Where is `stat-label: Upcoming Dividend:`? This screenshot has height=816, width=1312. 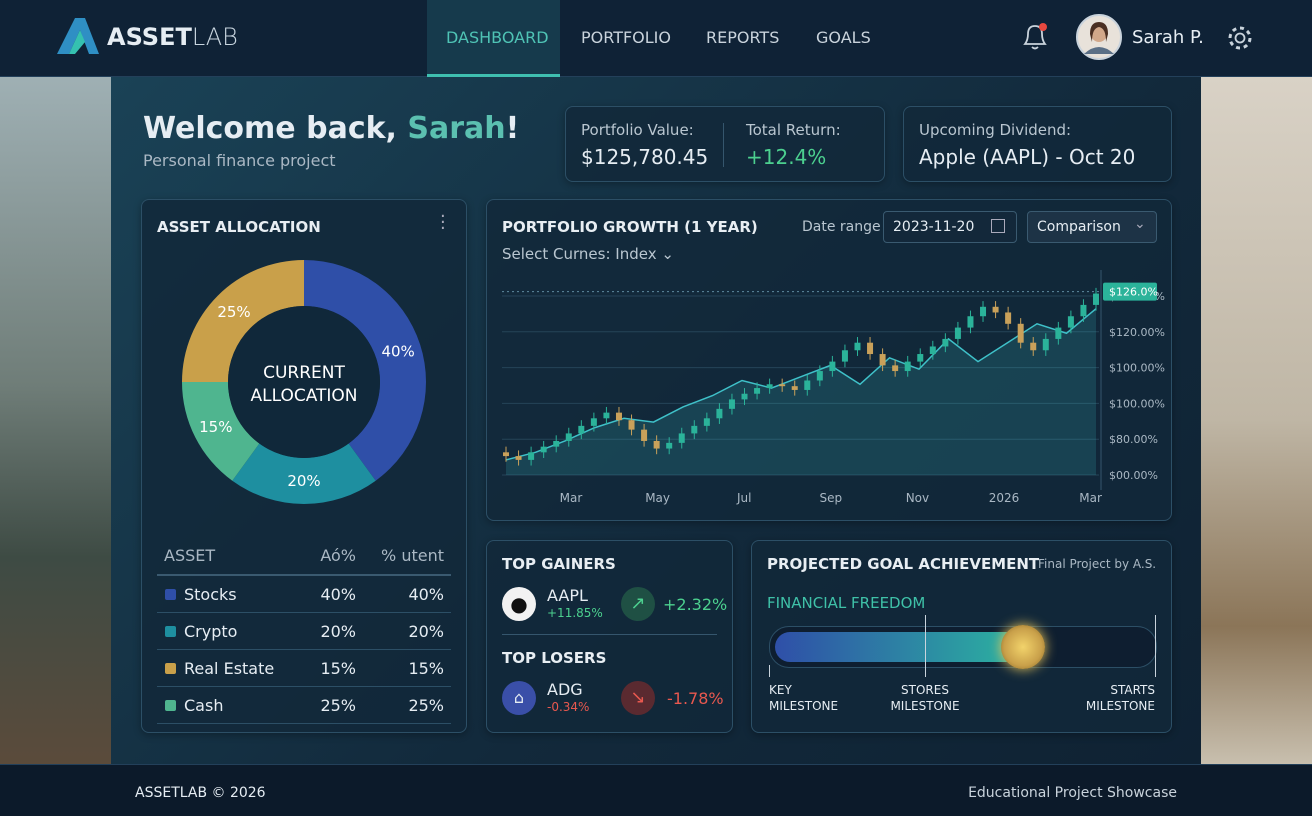
stat-label: Upcoming Dividend: is located at coordinates (995, 130).